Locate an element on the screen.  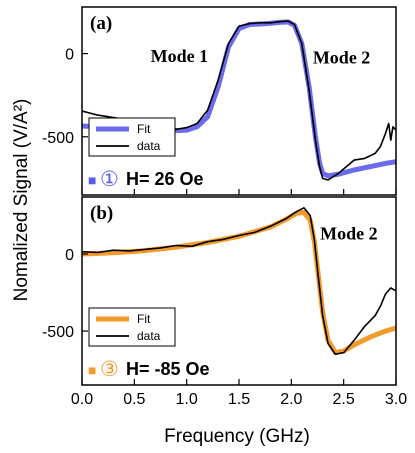
field-circled-number: ③ is located at coordinates (109, 369).